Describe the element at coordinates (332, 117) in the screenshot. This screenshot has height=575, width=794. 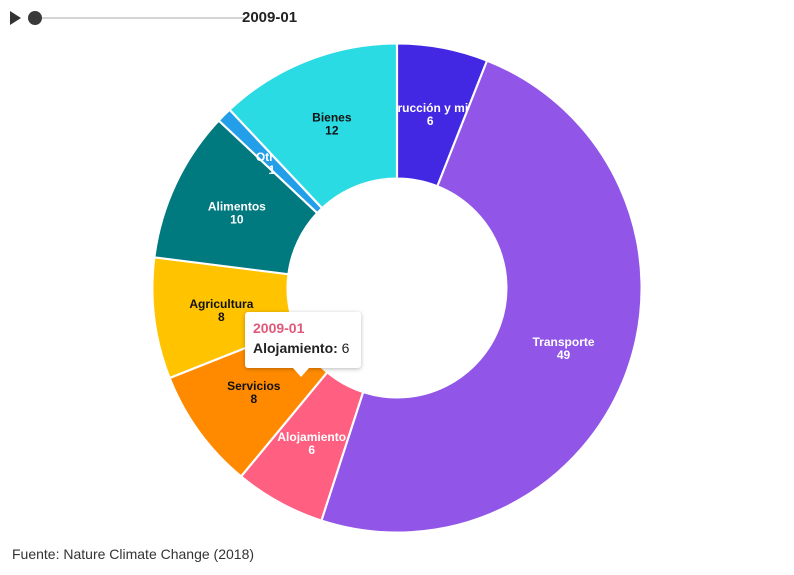
I see `slice-label-name: Bienes` at that location.